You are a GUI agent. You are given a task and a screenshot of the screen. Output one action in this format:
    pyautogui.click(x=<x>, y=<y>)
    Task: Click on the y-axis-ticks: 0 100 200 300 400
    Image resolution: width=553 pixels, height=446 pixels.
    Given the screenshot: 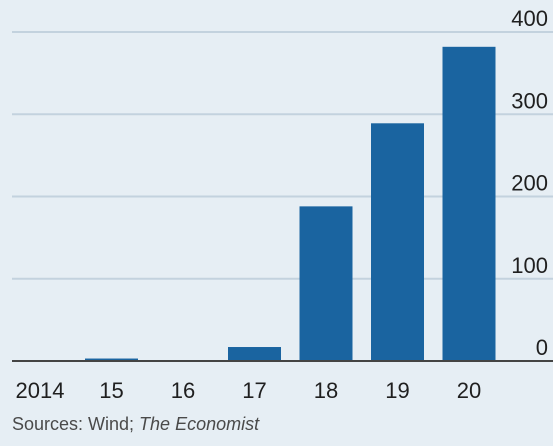 What is the action you would take?
    pyautogui.click(x=529, y=183)
    